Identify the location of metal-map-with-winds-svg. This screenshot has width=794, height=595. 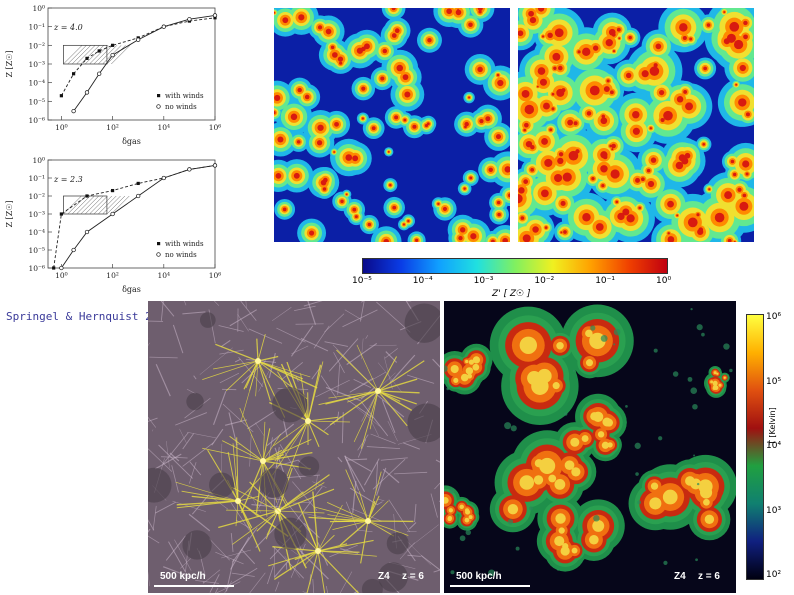
(636, 125).